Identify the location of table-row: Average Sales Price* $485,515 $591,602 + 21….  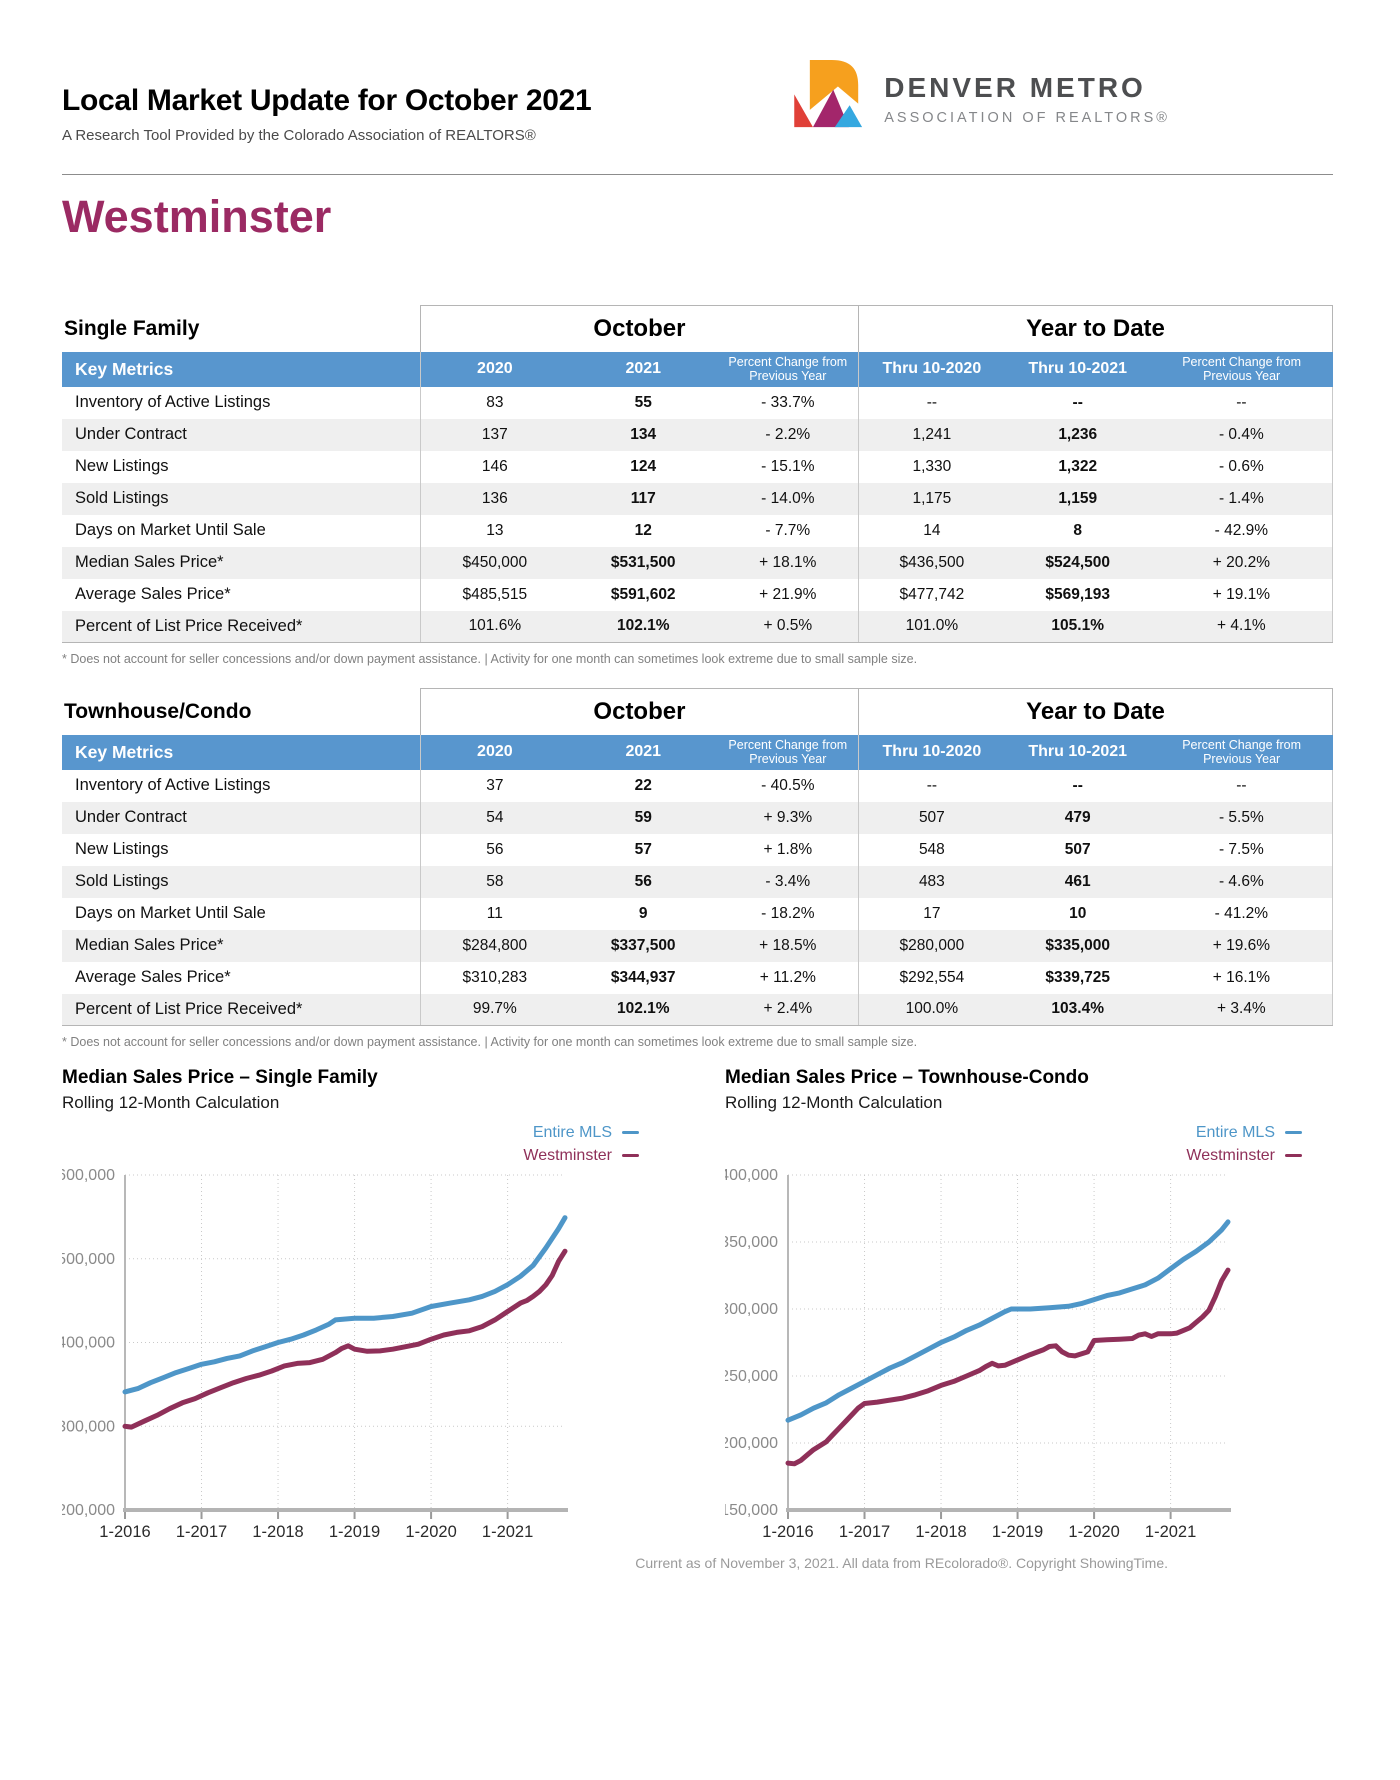
(697, 594).